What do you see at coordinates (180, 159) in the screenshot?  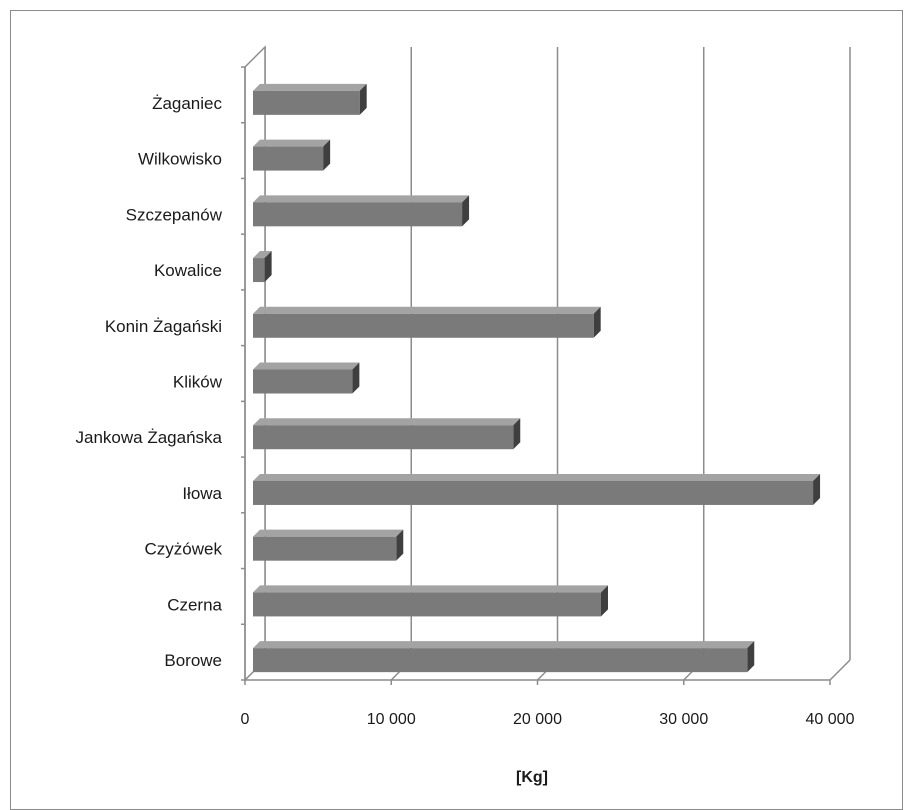 I see `category-label: Wilkowisko` at bounding box center [180, 159].